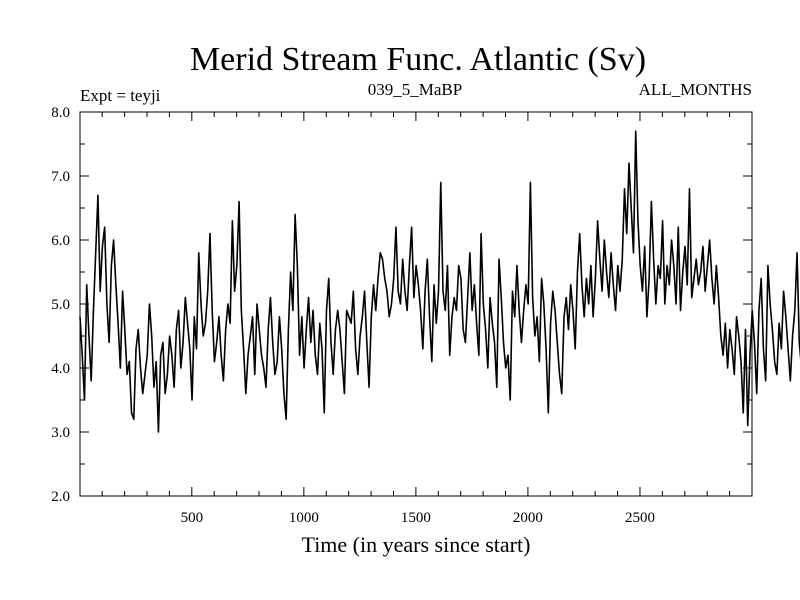 This screenshot has width=800, height=600. I want to click on period-label: 039_5_MaBP, so click(415, 89).